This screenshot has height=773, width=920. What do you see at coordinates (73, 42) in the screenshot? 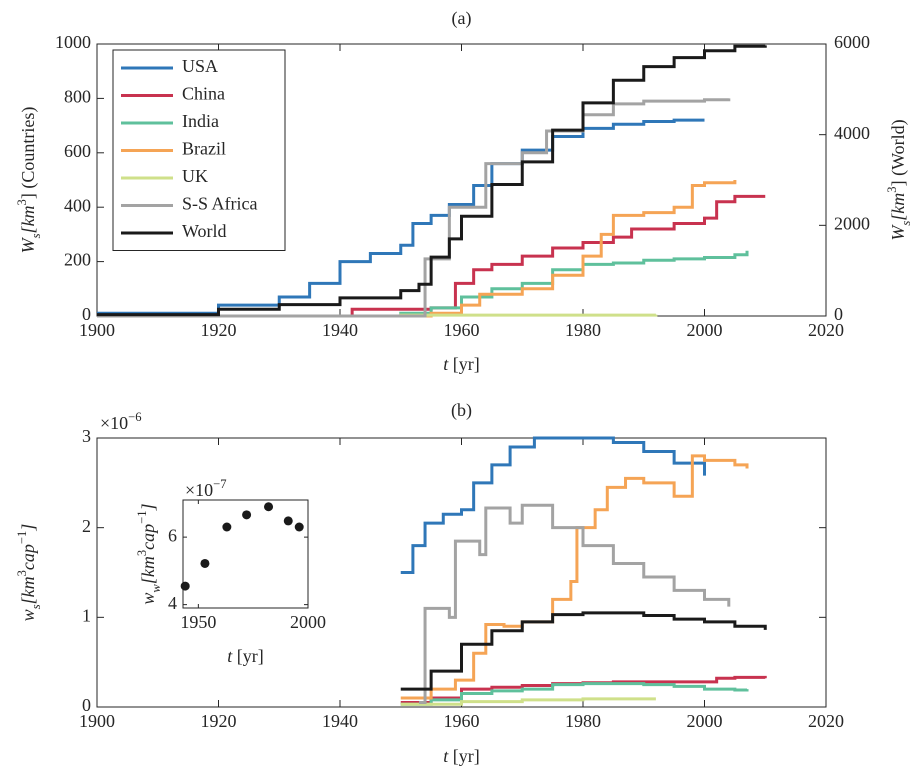
I see `y-tick-label: 1000` at bounding box center [73, 42].